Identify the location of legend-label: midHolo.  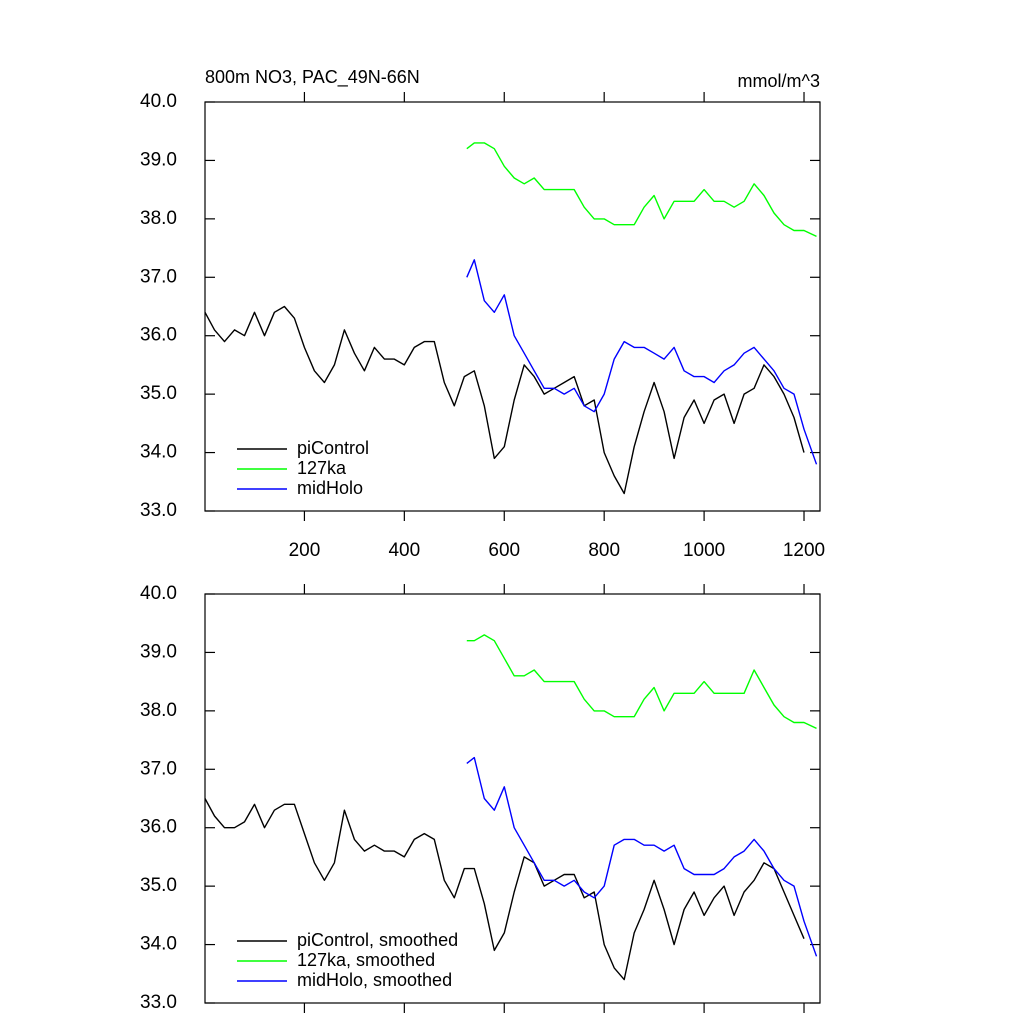
(330, 488).